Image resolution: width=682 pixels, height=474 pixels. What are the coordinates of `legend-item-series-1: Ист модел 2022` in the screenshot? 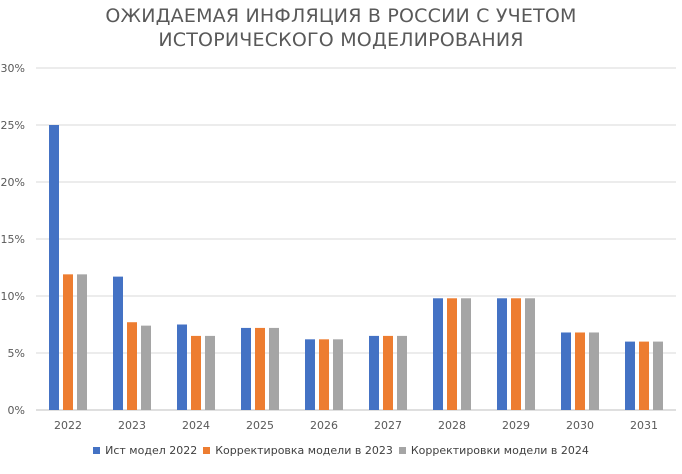 It's located at (145, 450).